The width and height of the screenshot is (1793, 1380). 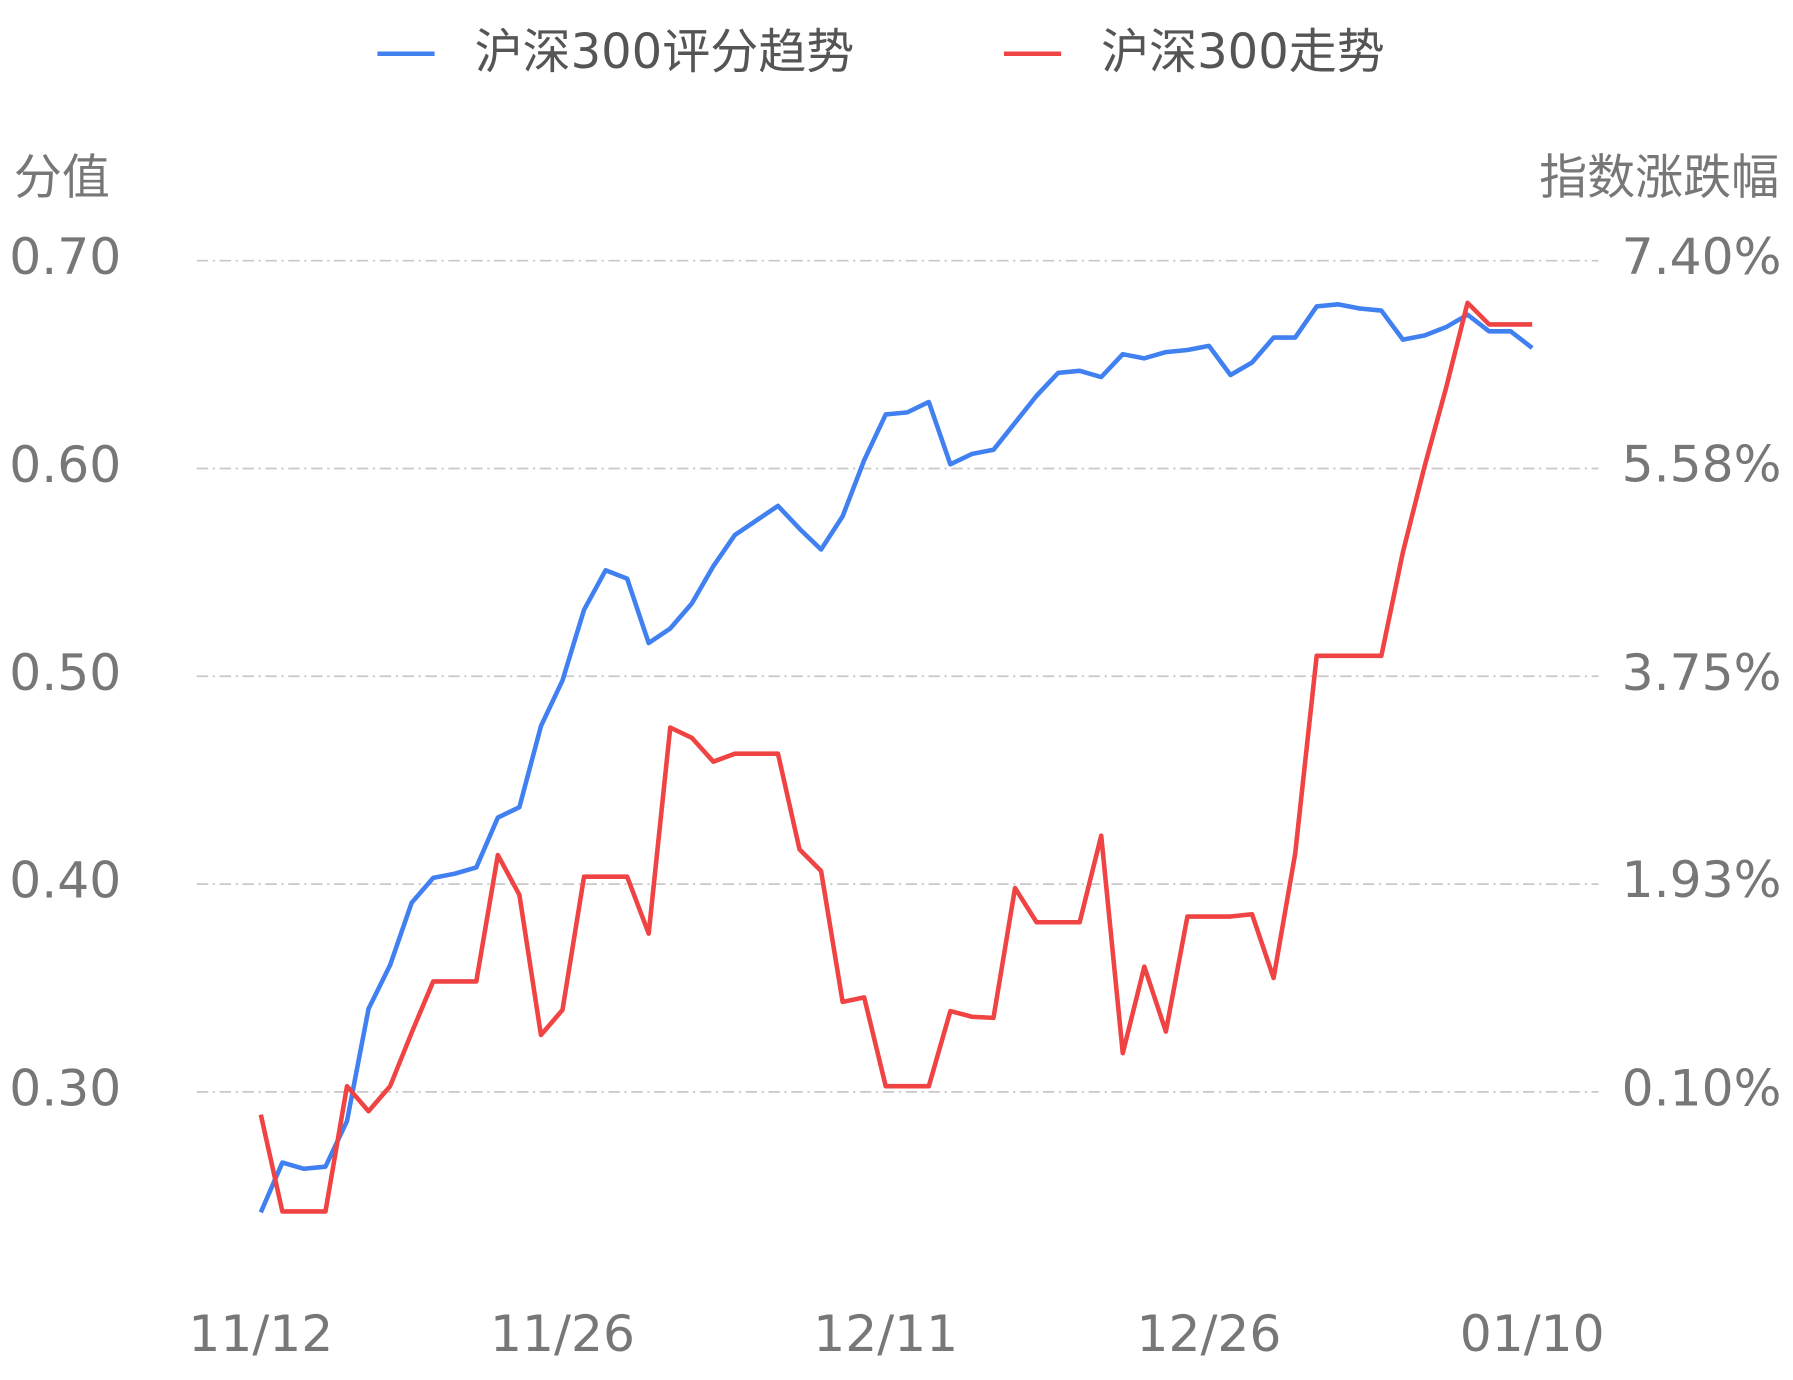 What do you see at coordinates (260, 1333) in the screenshot?
I see `x-tick-label: 11/12` at bounding box center [260, 1333].